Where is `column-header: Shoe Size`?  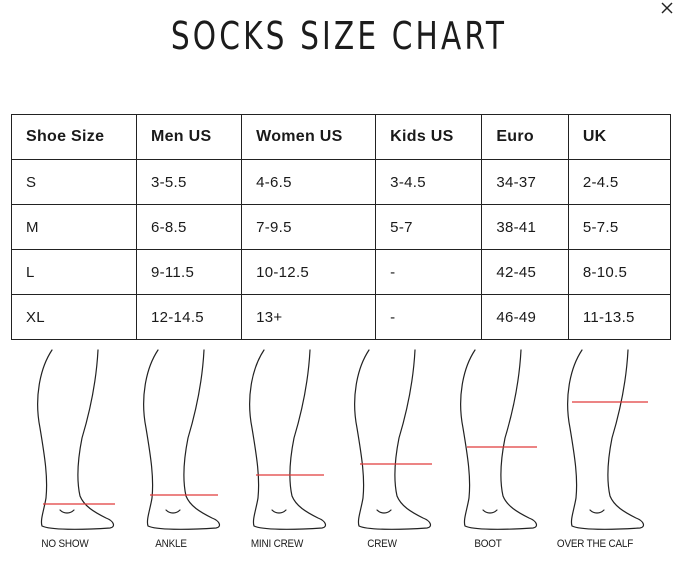
column-header: Shoe Size is located at coordinates (74, 137).